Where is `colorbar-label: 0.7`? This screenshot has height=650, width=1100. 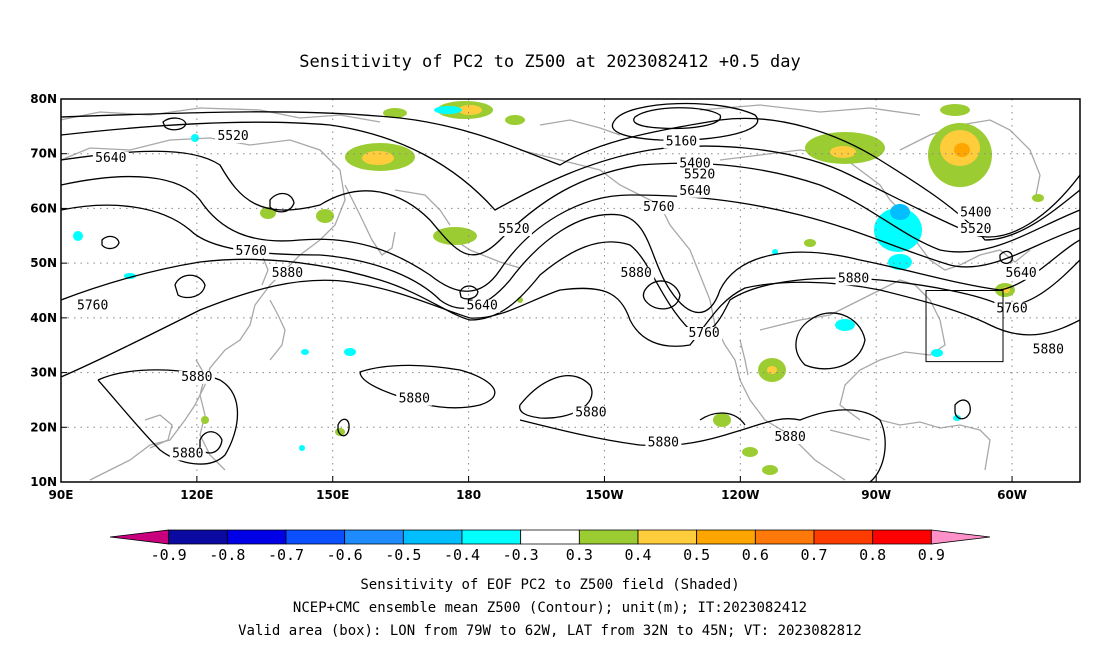 colorbar-label: 0.7 is located at coordinates (813, 555).